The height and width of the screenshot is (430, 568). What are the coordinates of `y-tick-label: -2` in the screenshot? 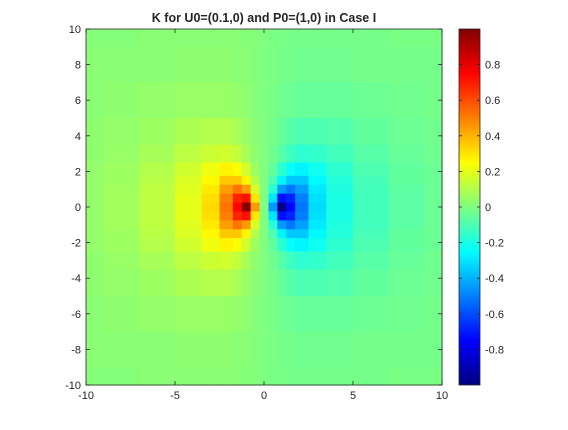 It's located at (76, 244).